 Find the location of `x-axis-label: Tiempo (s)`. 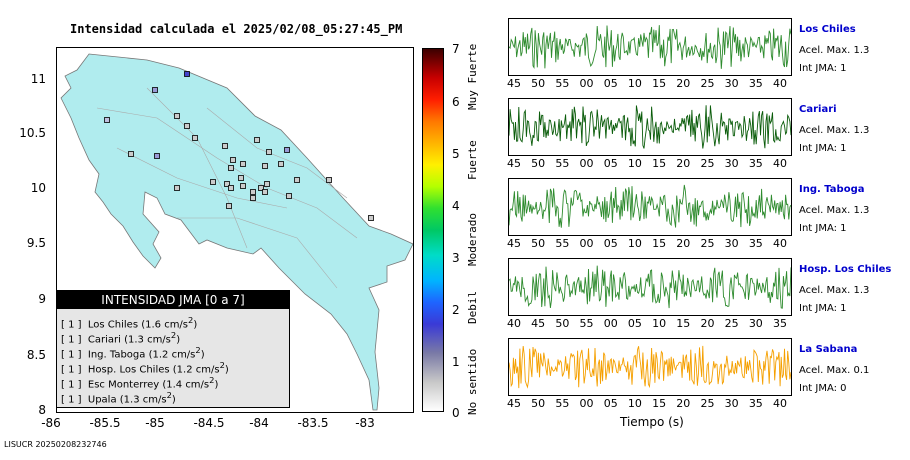

x-axis-label: Tiempo (s) is located at coordinates (652, 422).